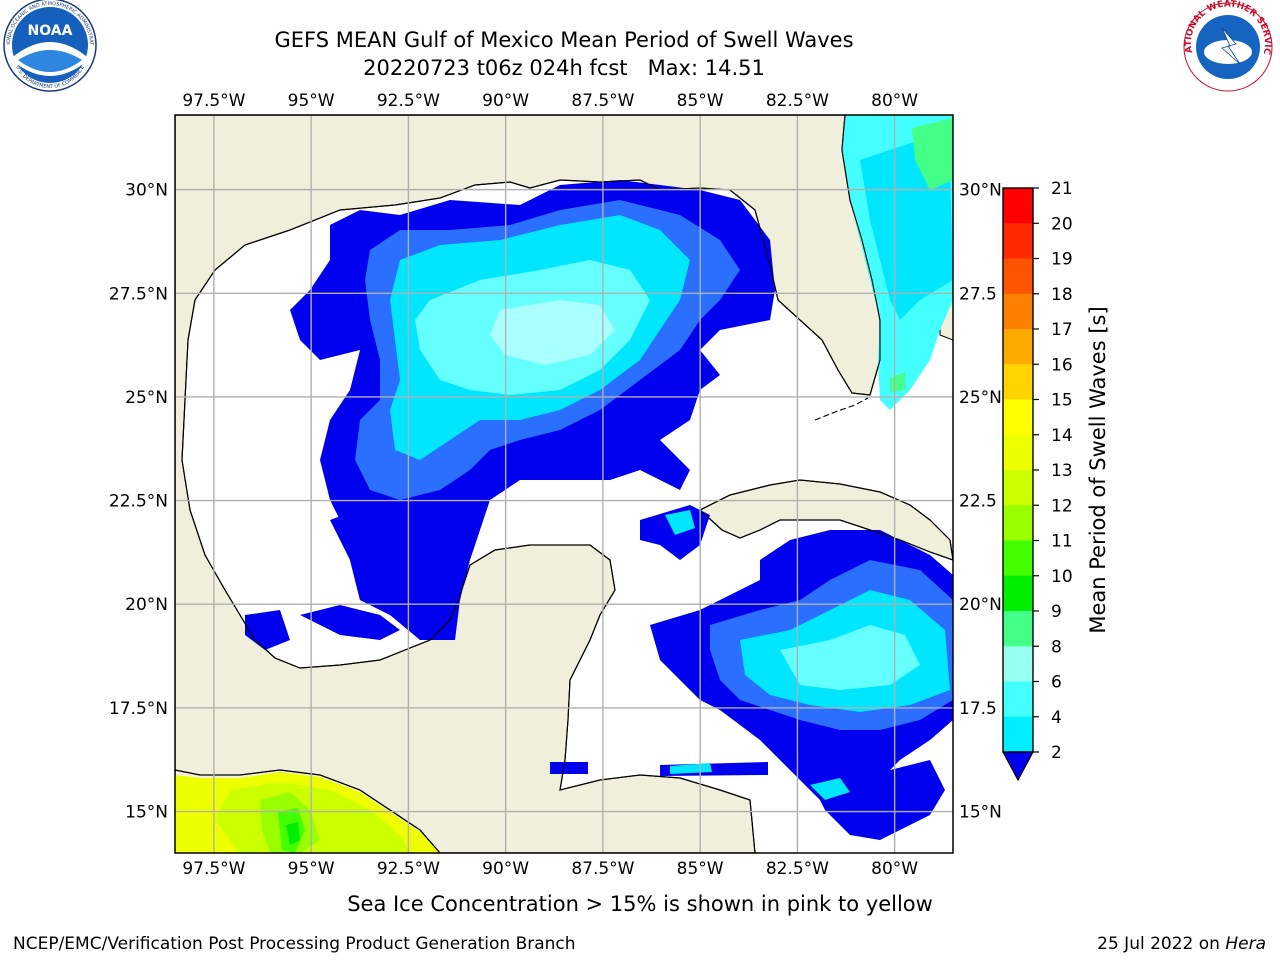 Image resolution: width=1280 pixels, height=960 pixels. I want to click on lat-label-left: 27.5°N, so click(138, 294).